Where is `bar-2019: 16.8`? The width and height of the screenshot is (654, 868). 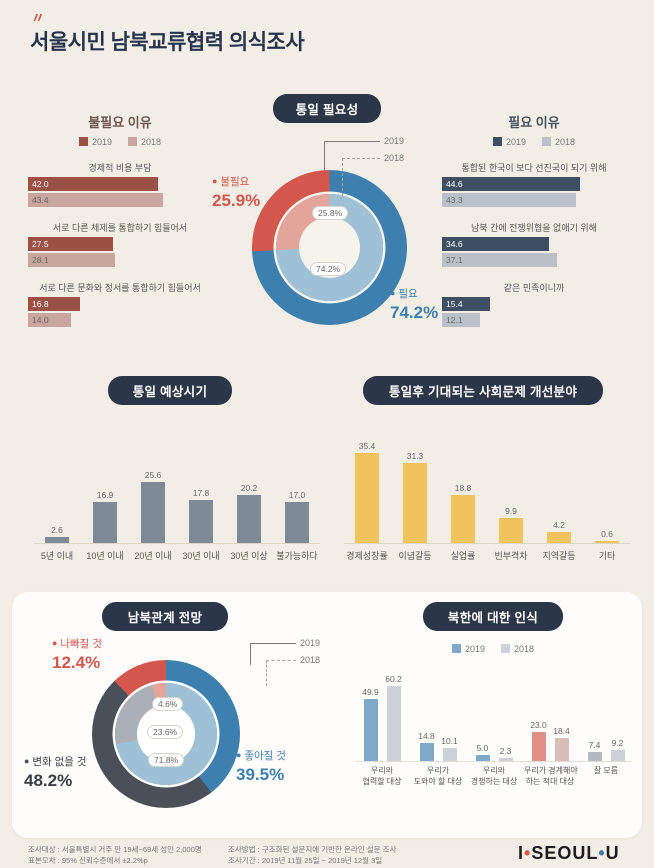
bar-2019: 16.8 is located at coordinates (54, 304).